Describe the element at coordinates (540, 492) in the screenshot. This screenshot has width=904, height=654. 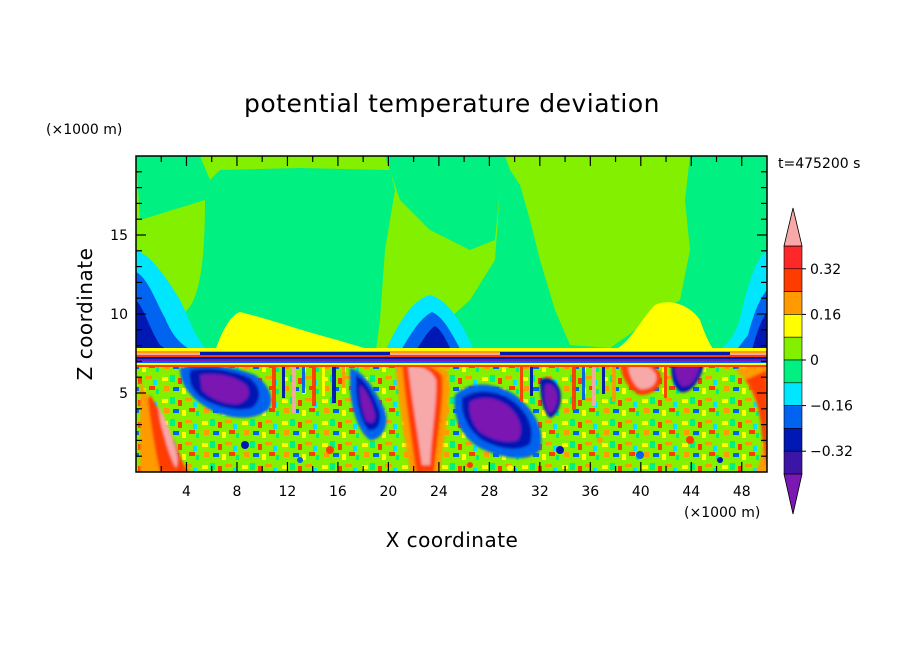
I see `x-tick-label: 32` at that location.